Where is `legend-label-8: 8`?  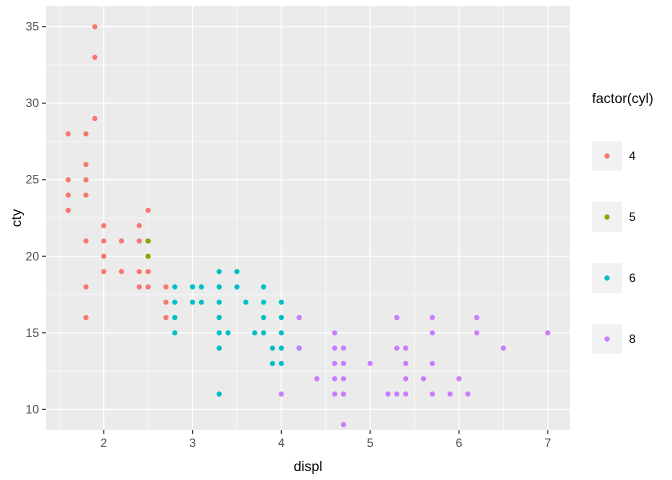 legend-label-8: 8 is located at coordinates (632, 339).